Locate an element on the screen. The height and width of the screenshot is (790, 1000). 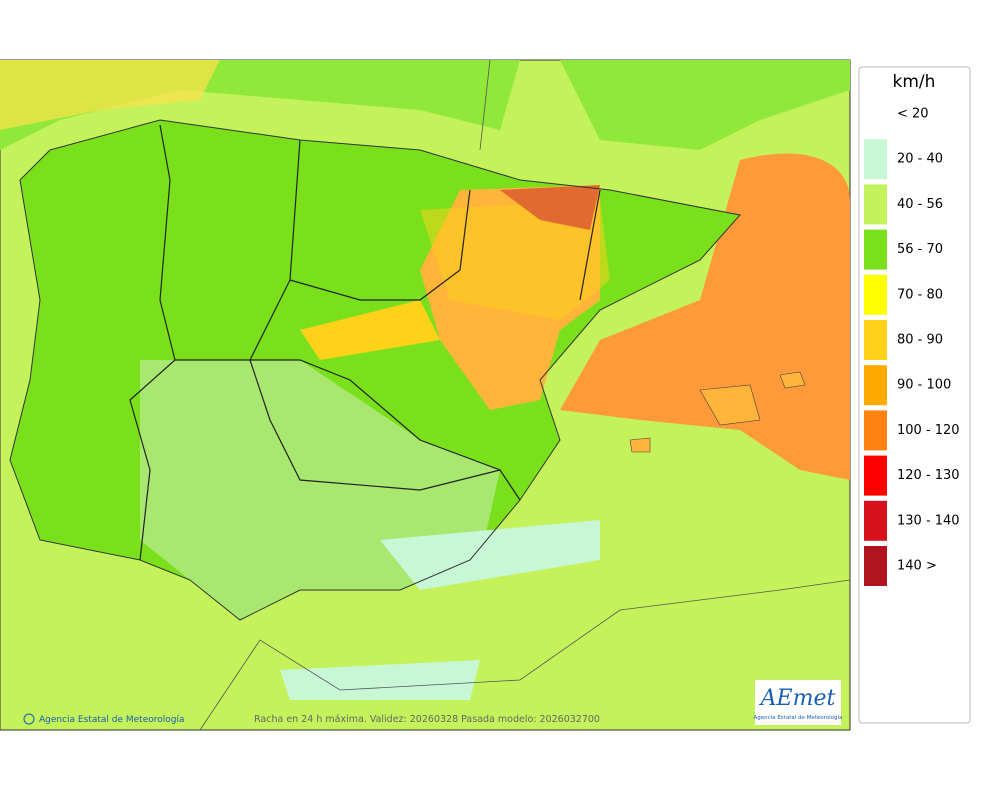
legend-label: 40 - 56 is located at coordinates (920, 204).